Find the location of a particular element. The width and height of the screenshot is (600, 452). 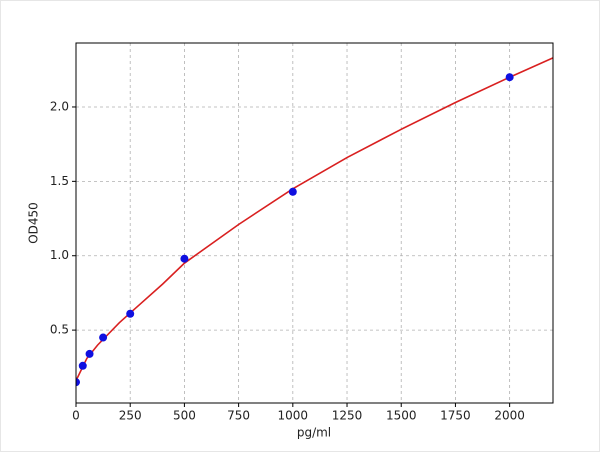

x-tick-label: 1000 is located at coordinates (293, 416).